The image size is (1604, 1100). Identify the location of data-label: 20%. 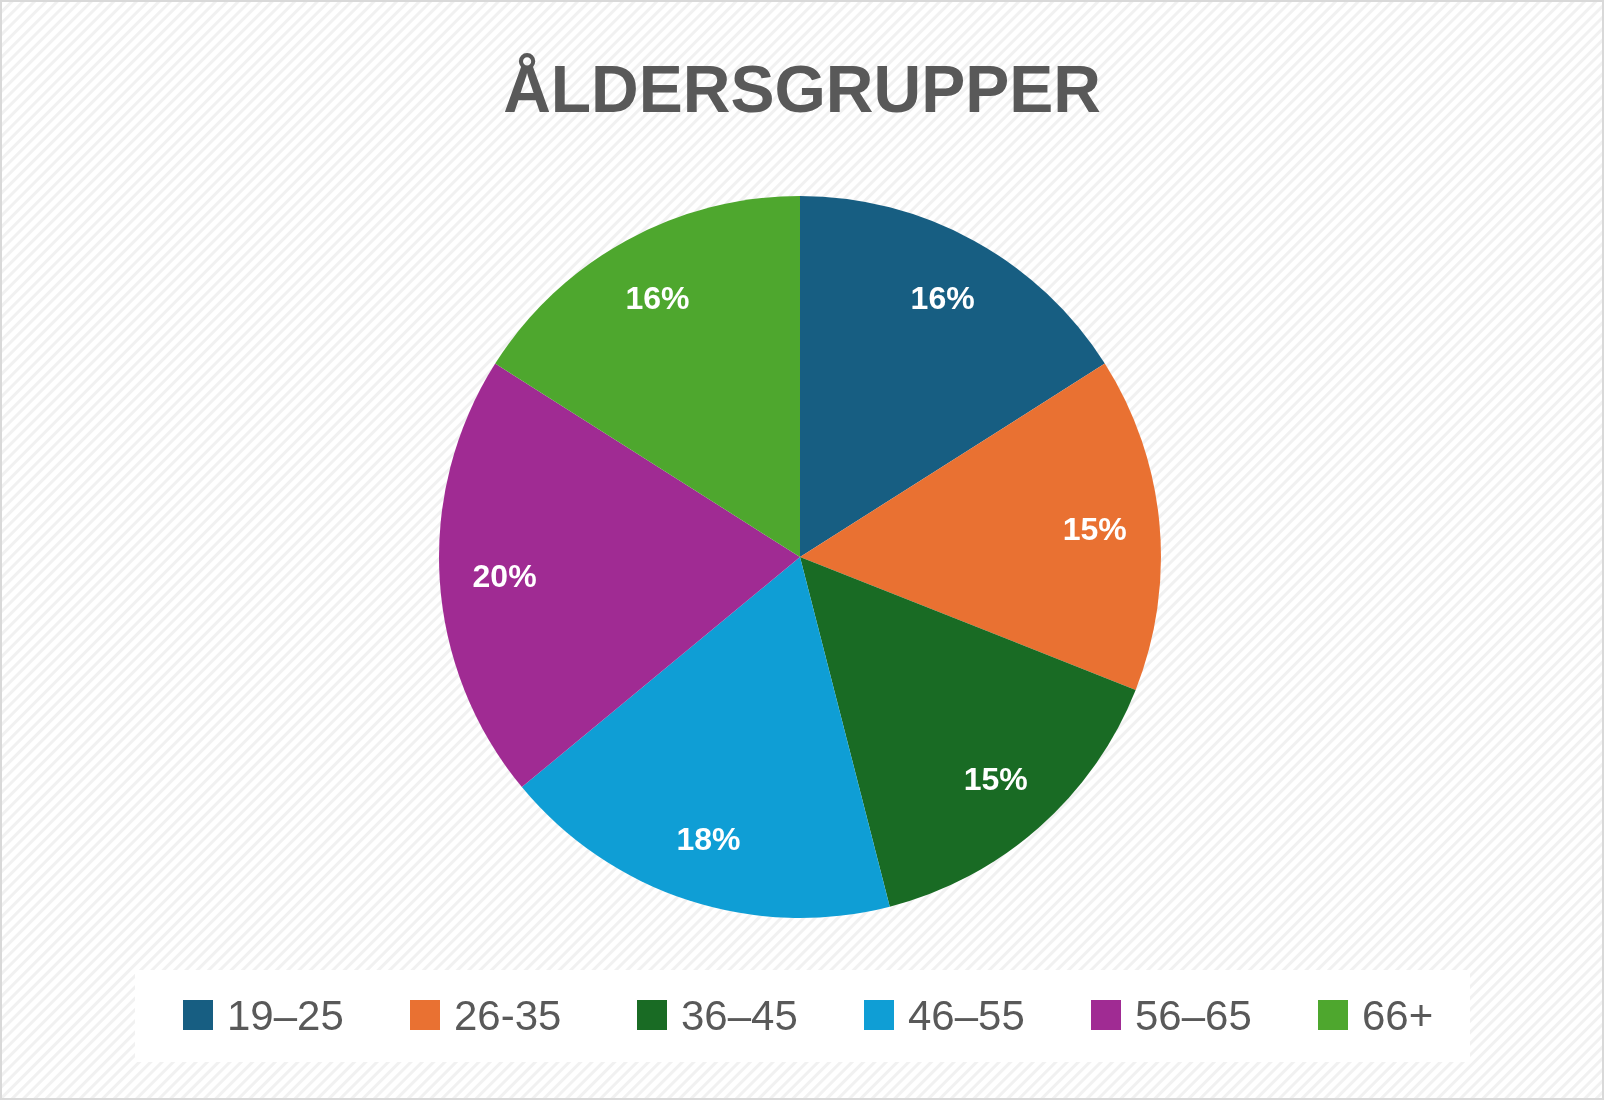
(504, 575).